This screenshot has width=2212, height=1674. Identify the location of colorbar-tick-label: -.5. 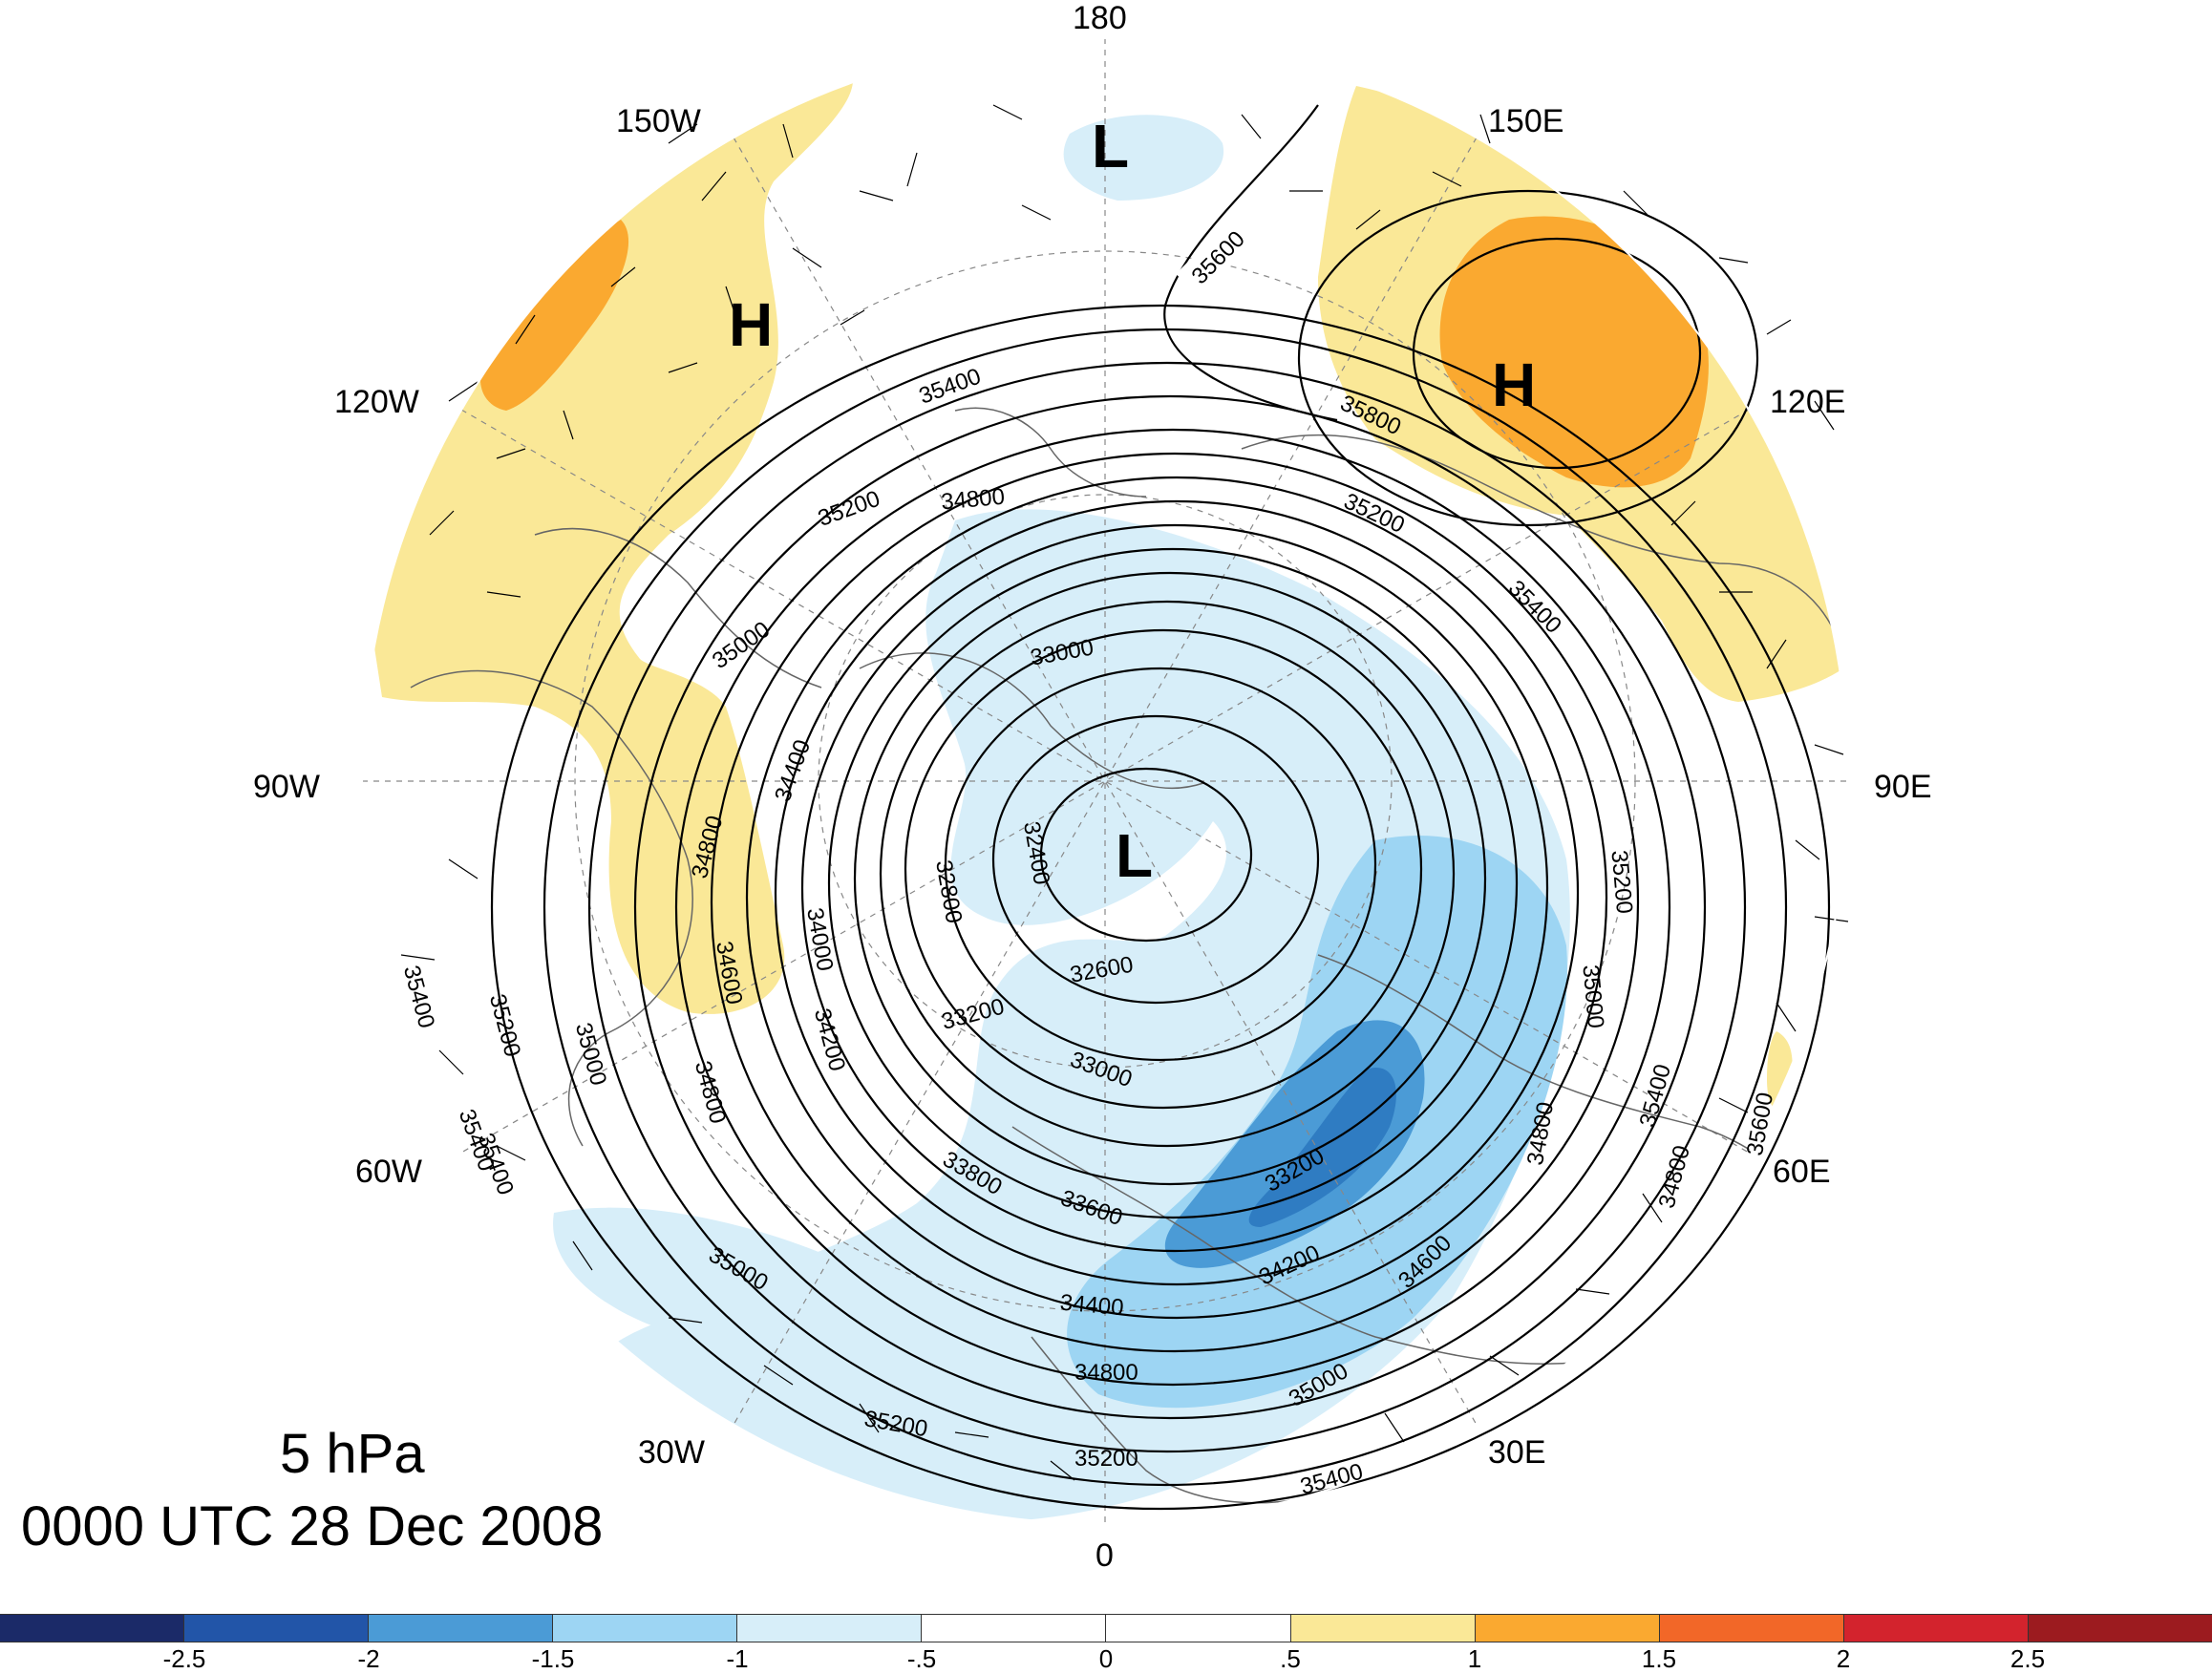
(921, 1658).